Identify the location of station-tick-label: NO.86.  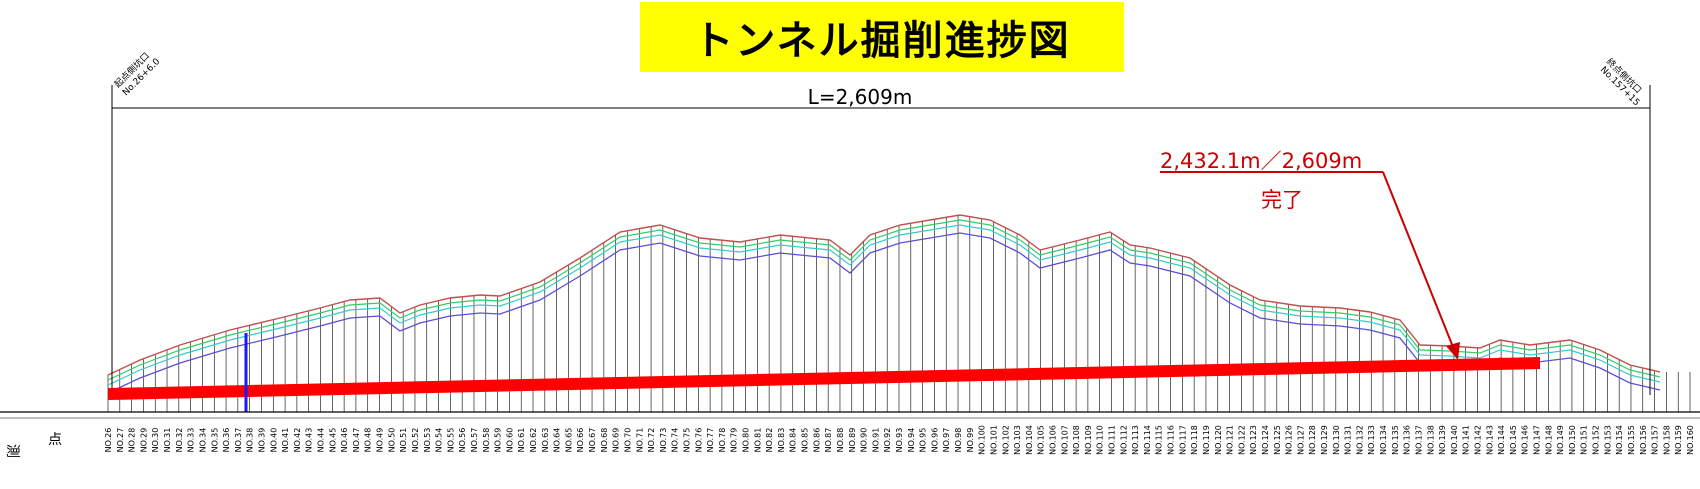
(816, 440).